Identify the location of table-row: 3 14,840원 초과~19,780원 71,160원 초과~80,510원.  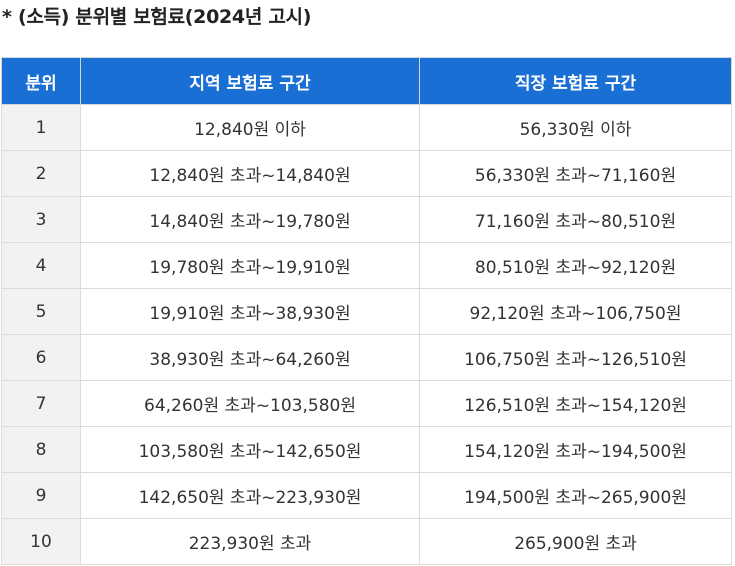
(366, 219).